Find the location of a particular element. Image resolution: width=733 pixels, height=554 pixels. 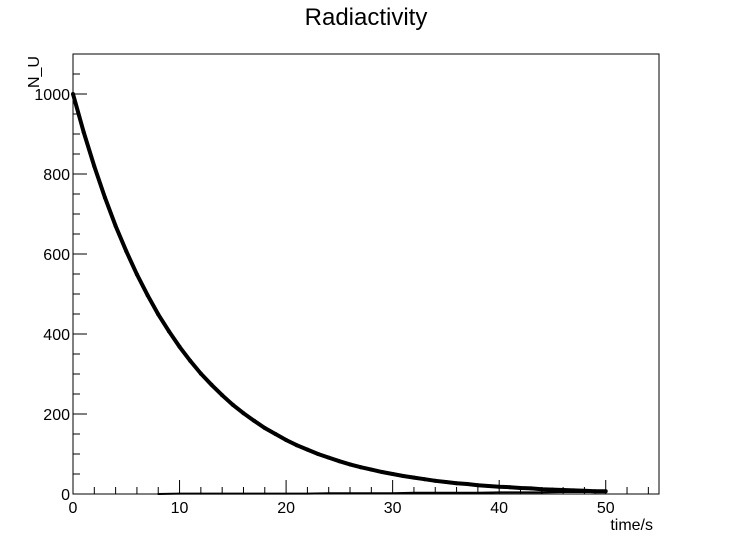

chart-title: Radiactivity is located at coordinates (366, 17).